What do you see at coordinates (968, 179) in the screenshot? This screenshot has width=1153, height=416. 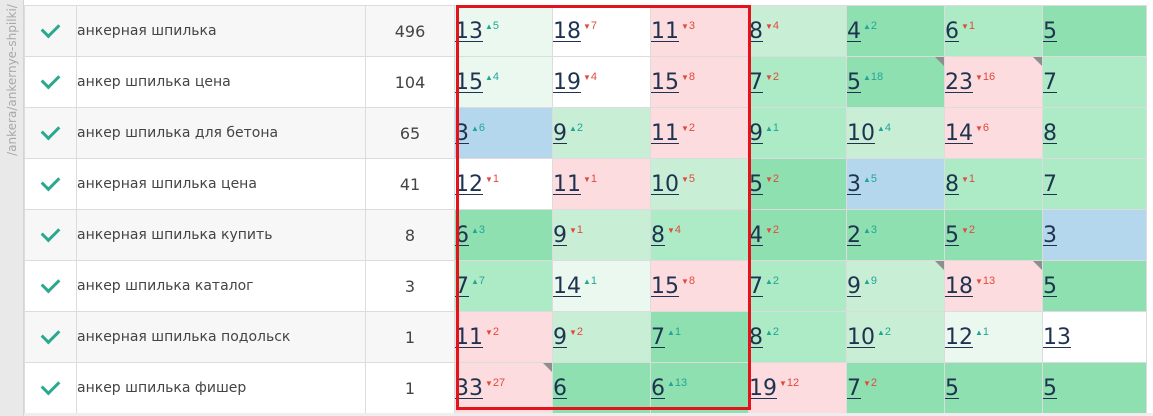 I see `position-change: ▼1` at bounding box center [968, 179].